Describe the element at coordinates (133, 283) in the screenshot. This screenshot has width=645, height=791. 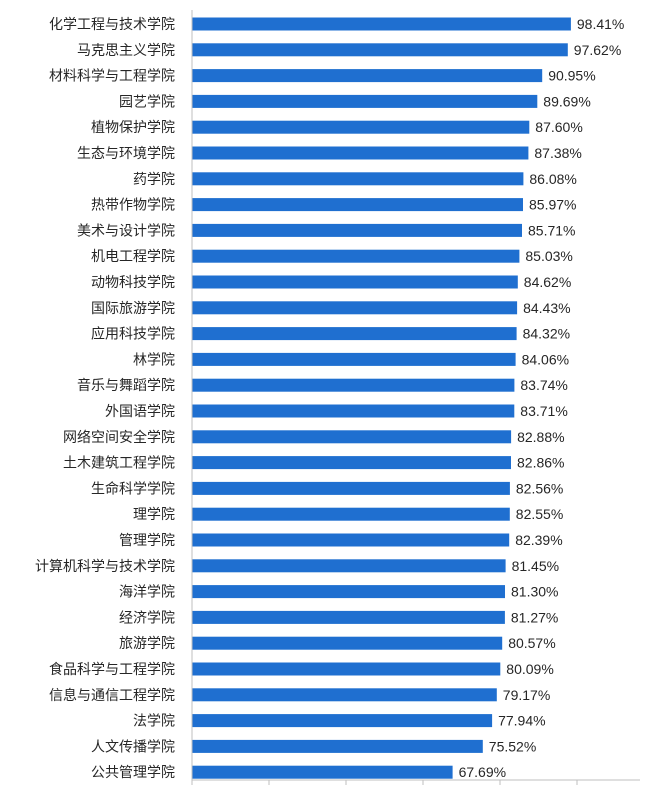
I see `category-label: 动物科技学院` at that location.